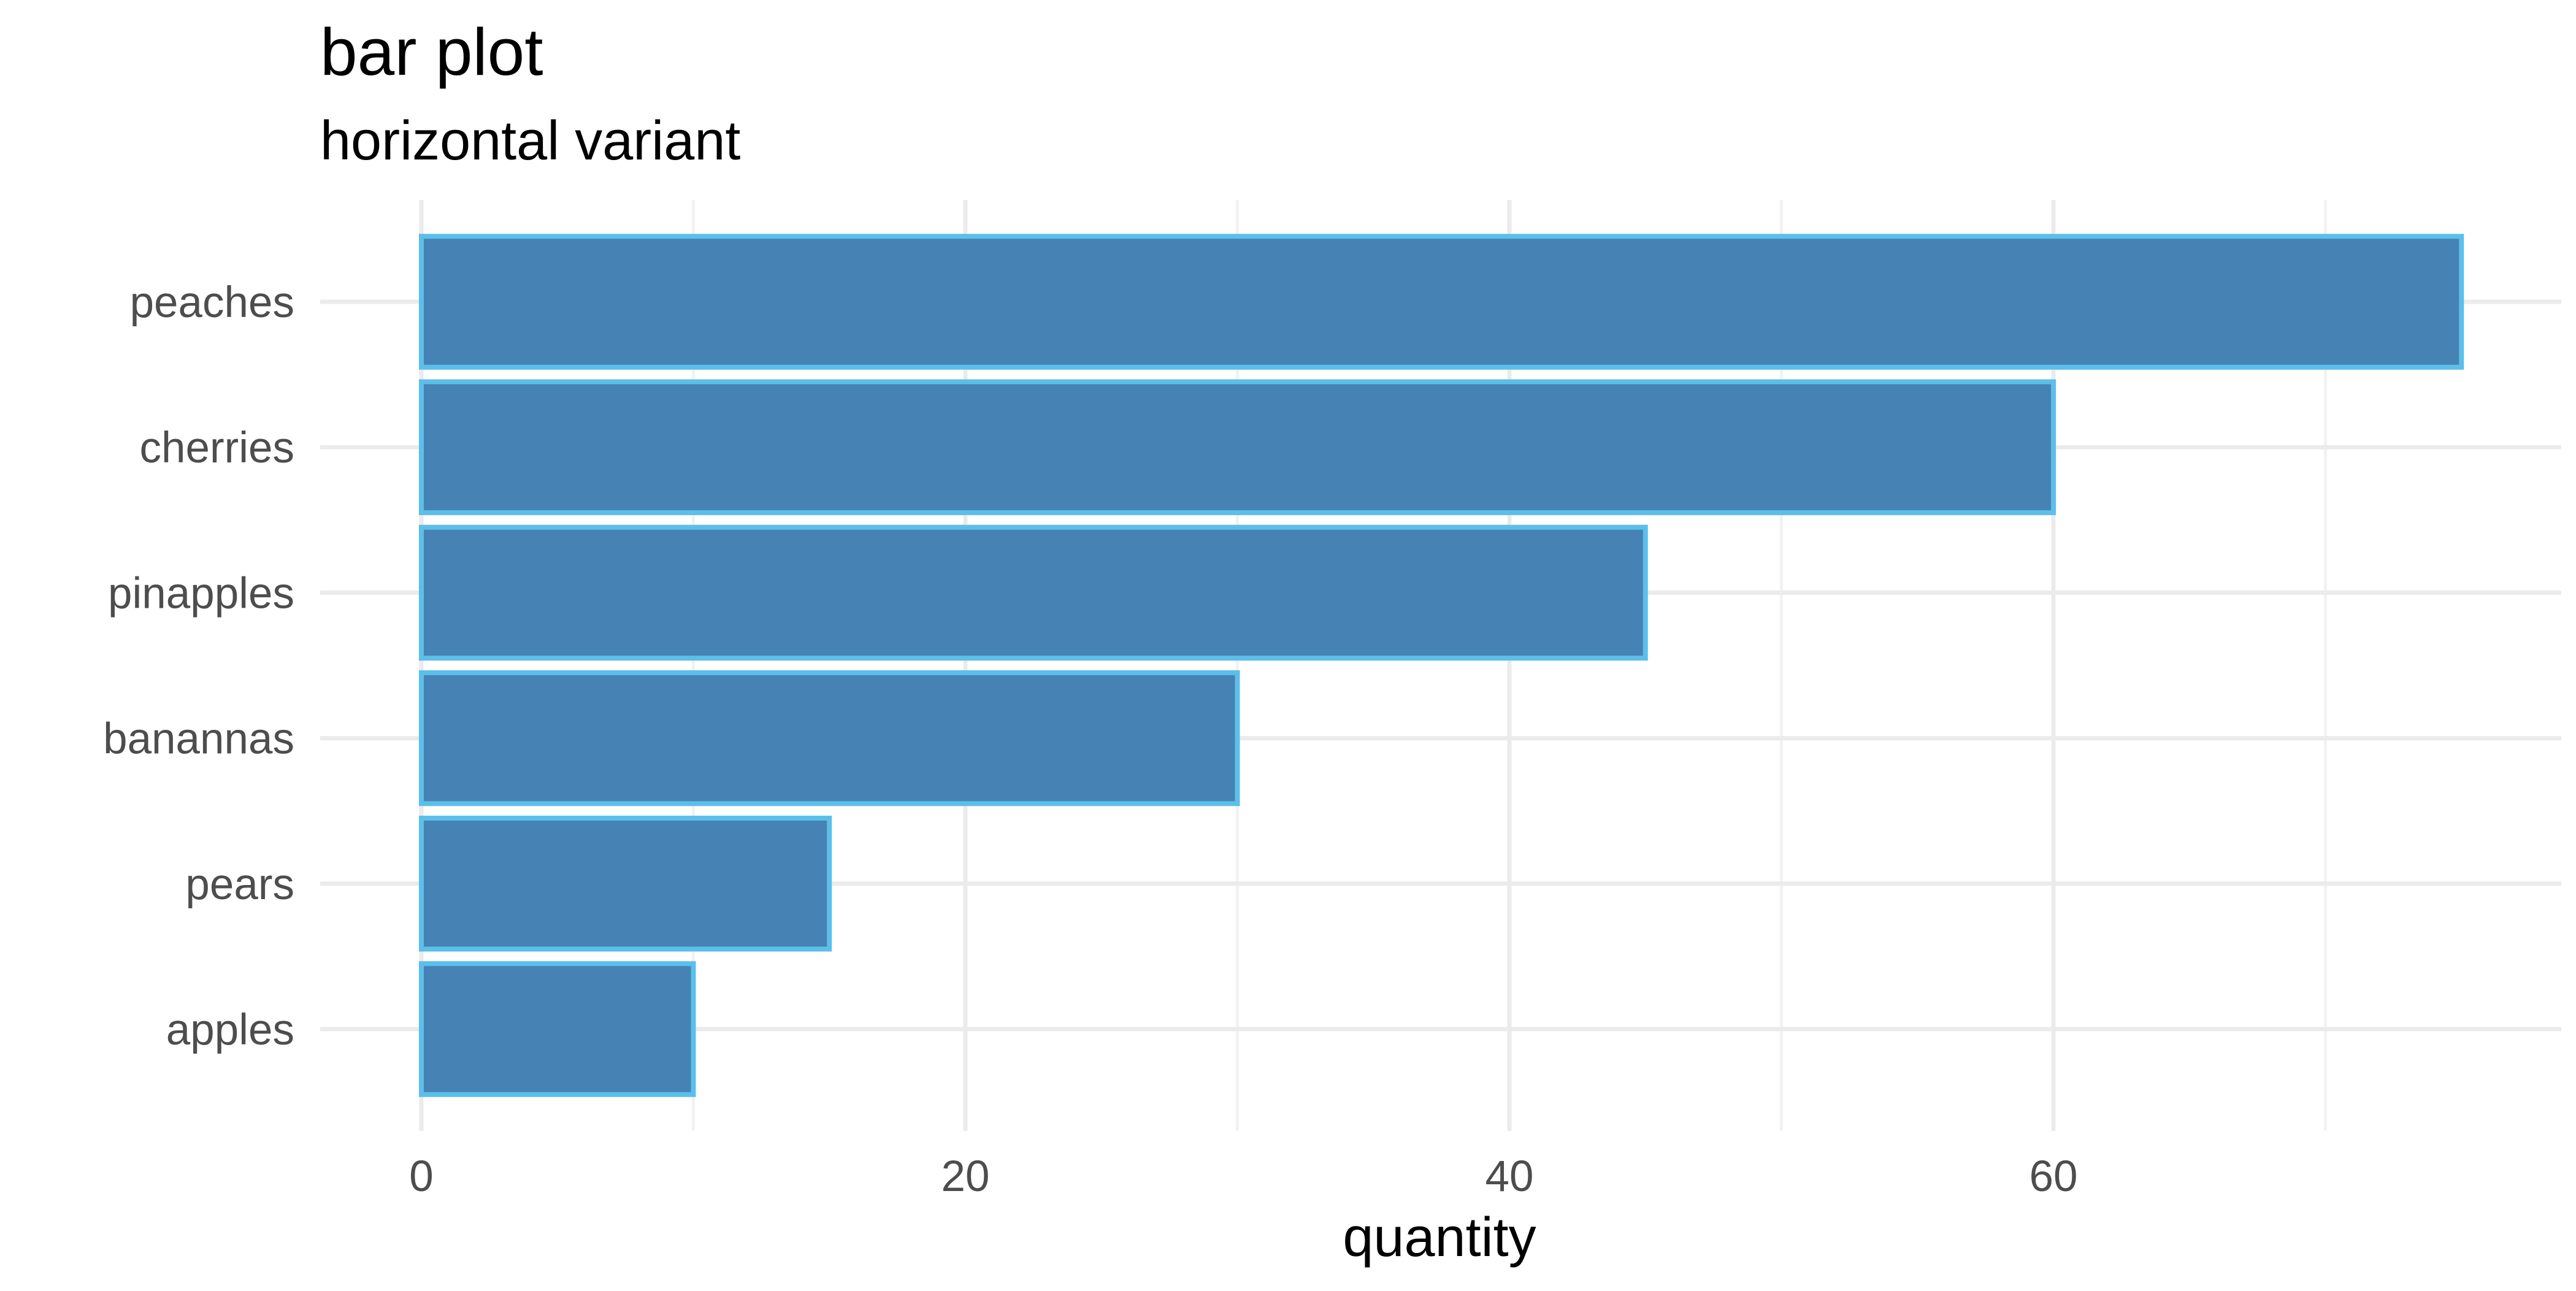 Image resolution: width=2576 pixels, height=1291 pixels. What do you see at coordinates (1237, 447) in the screenshot?
I see `bar-cherries` at bounding box center [1237, 447].